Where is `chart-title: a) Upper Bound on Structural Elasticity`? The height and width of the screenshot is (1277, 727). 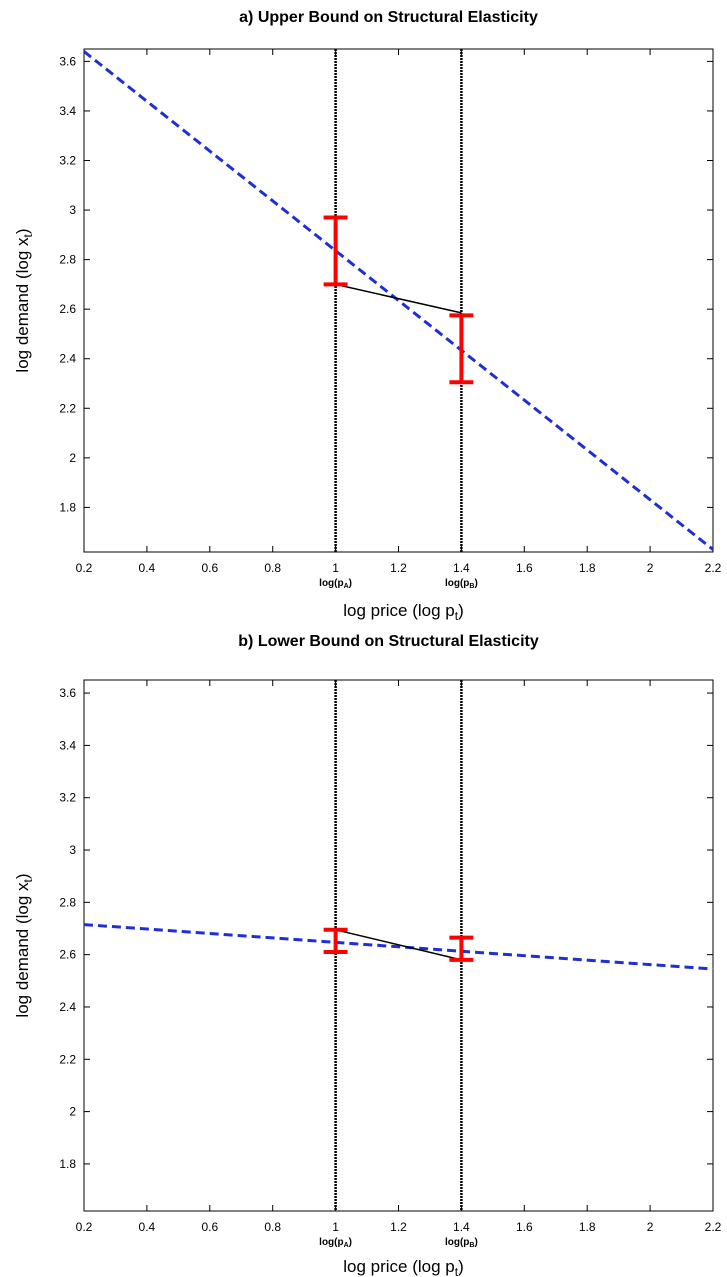
chart-title: a) Upper Bound on Structural Elasticity is located at coordinates (388, 17).